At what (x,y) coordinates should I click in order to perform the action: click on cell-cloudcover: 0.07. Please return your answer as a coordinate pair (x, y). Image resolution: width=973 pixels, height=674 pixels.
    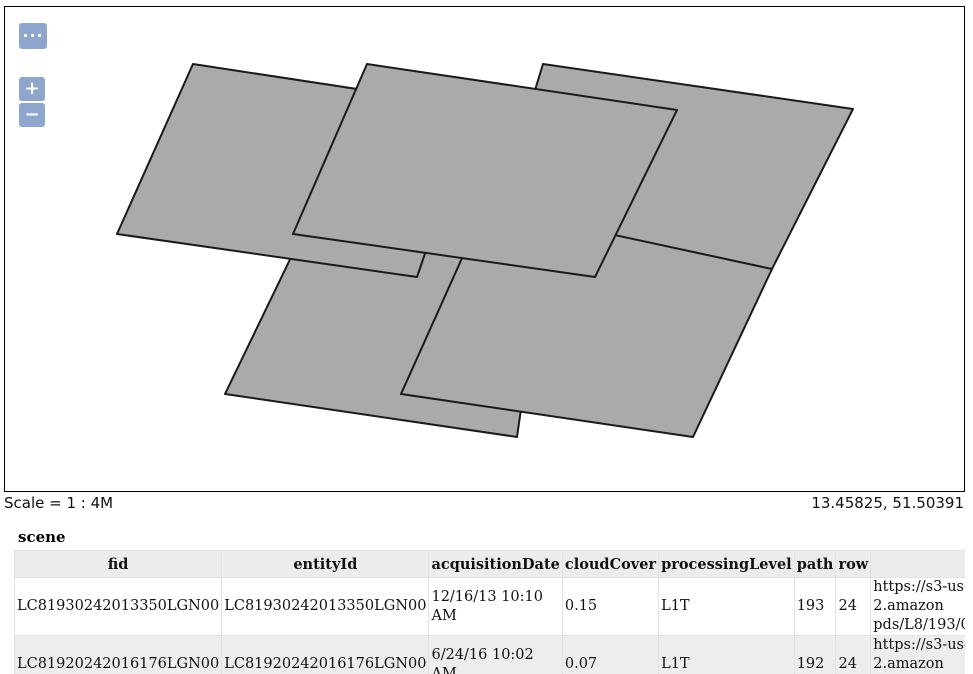
    Looking at the image, I should click on (610, 654).